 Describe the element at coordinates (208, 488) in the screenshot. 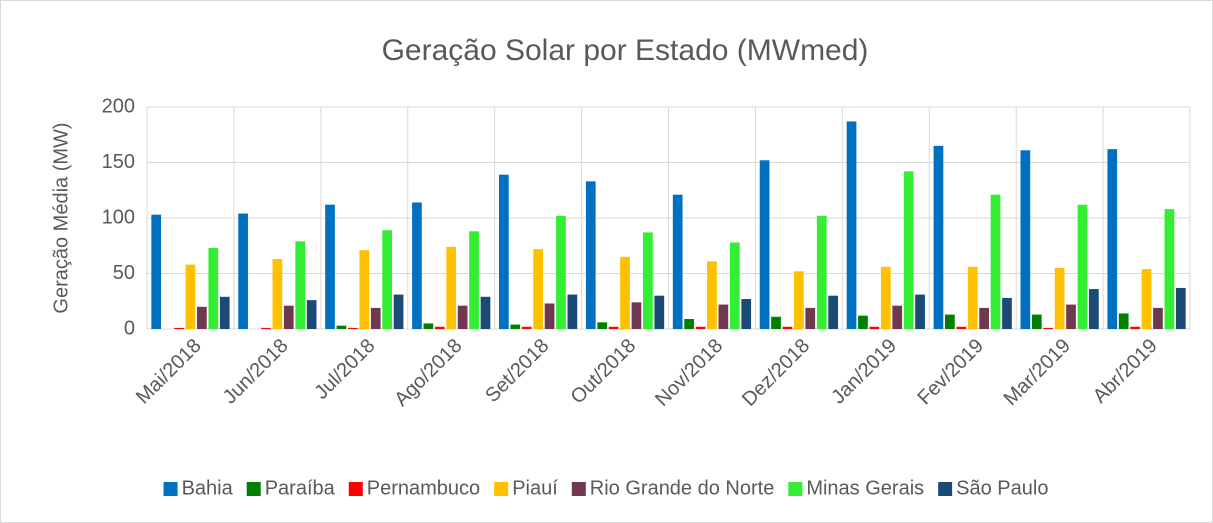

I see `legend-label: Bahia` at that location.